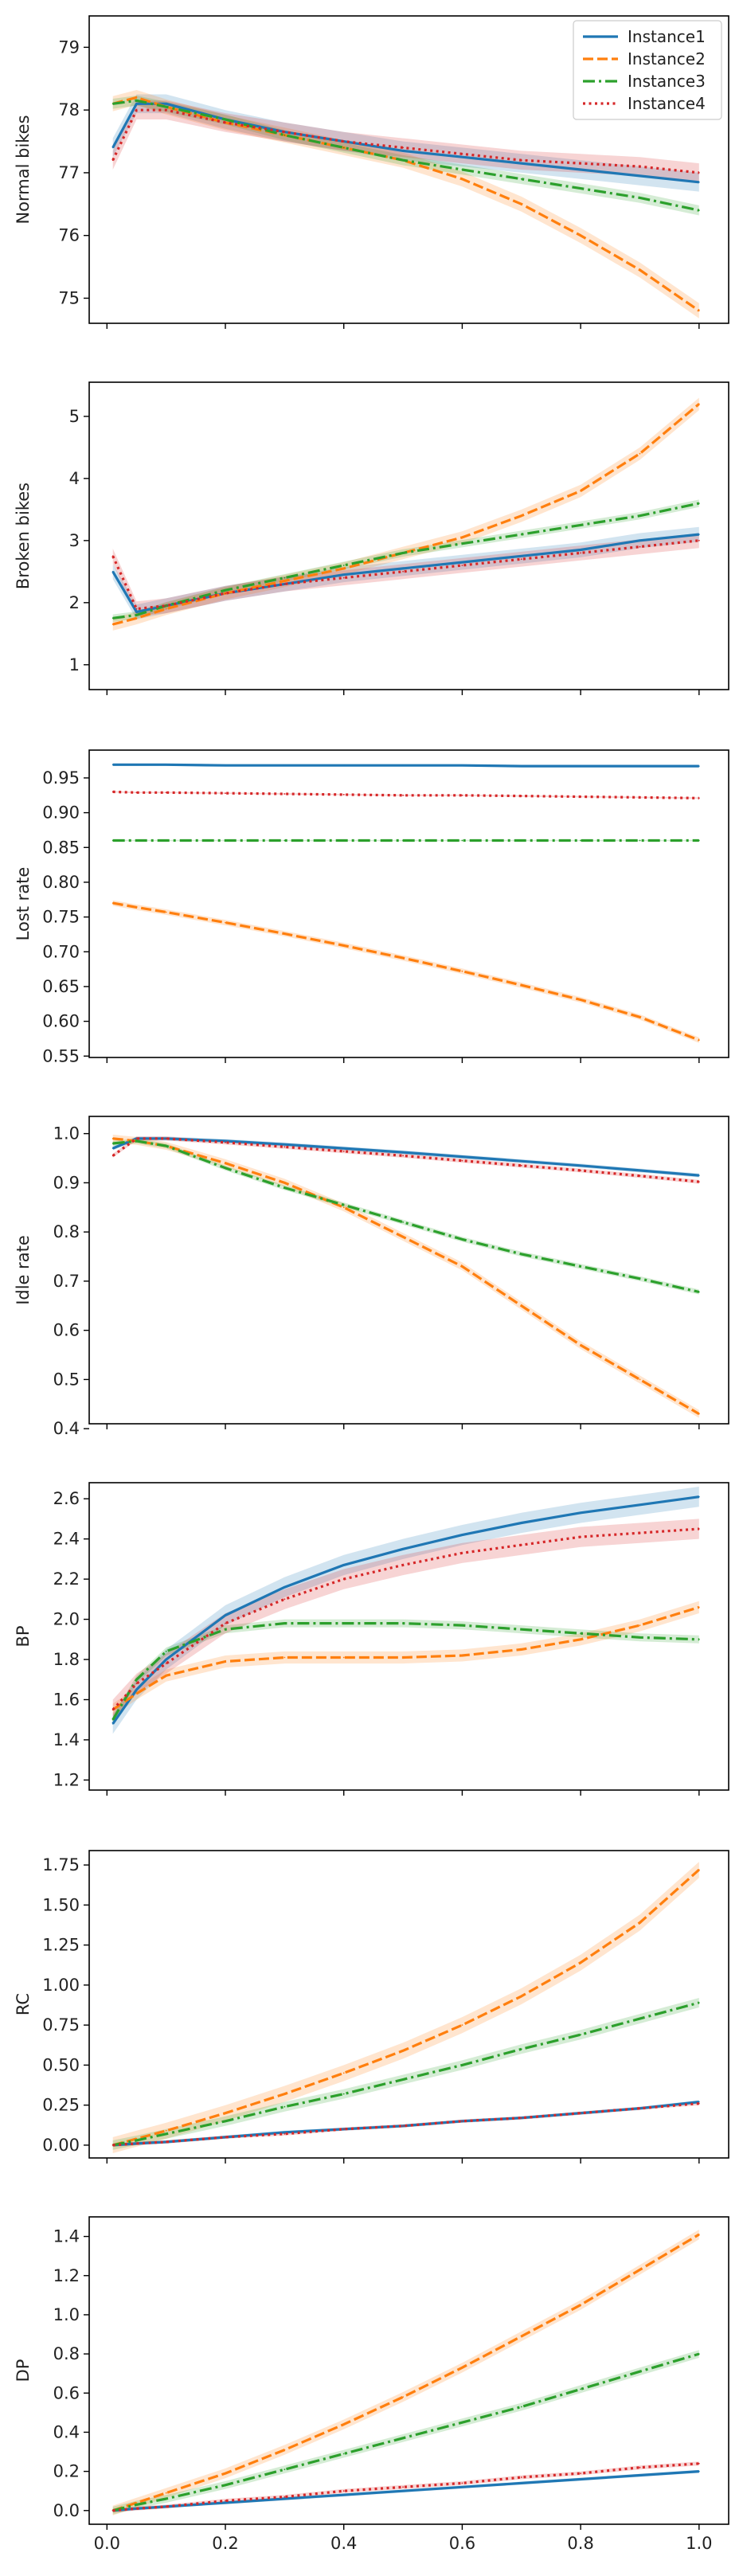 Image resolution: width=743 pixels, height=2576 pixels. What do you see at coordinates (343, 2544) in the screenshot?
I see `x-tick-label: 0.4` at bounding box center [343, 2544].